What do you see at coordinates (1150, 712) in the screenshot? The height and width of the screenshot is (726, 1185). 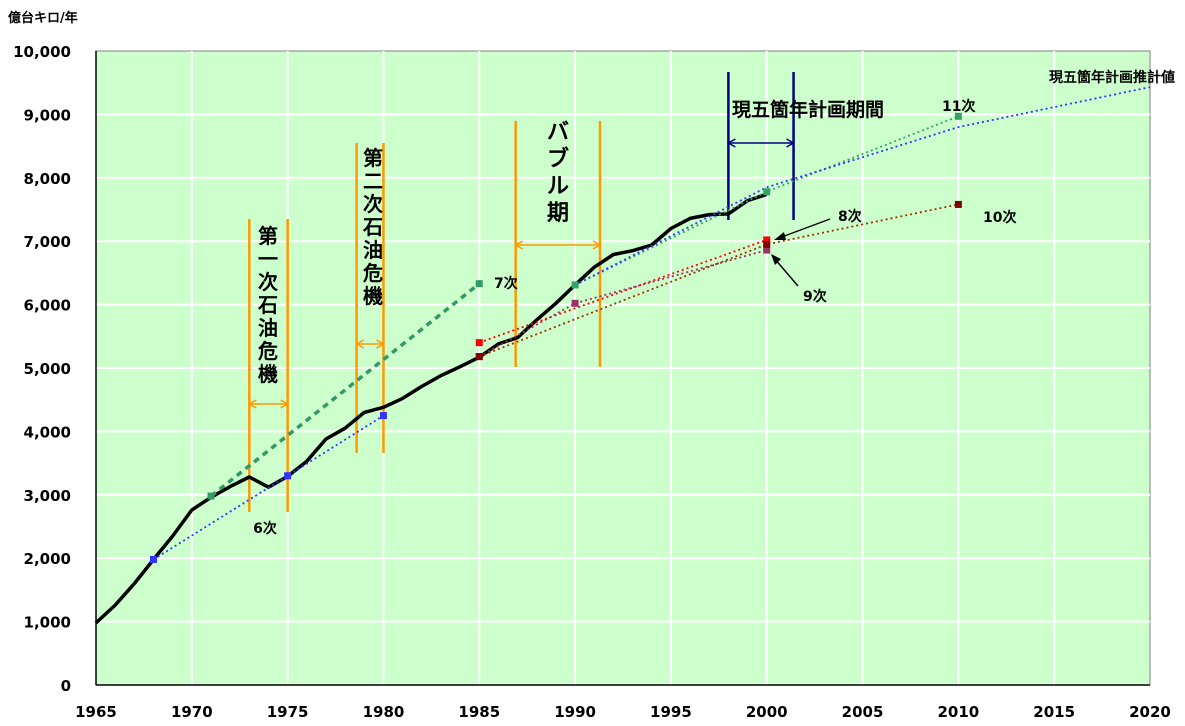 I see `x-tick-label: 2020` at bounding box center [1150, 712].